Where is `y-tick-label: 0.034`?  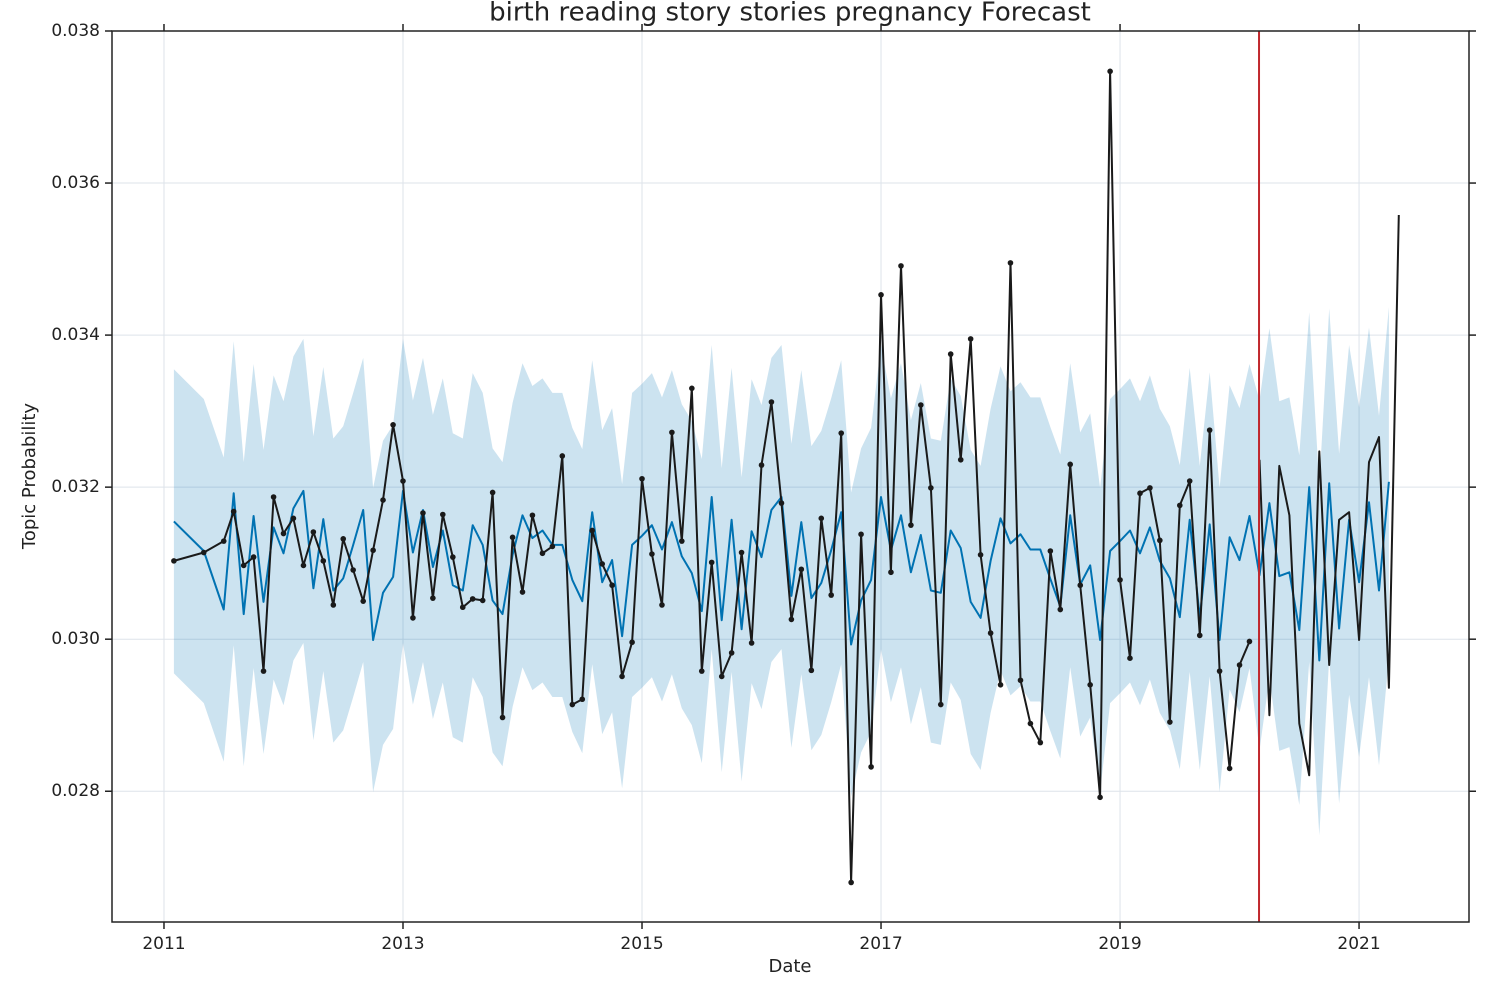 y-tick-label: 0.034 is located at coordinates (75, 335).